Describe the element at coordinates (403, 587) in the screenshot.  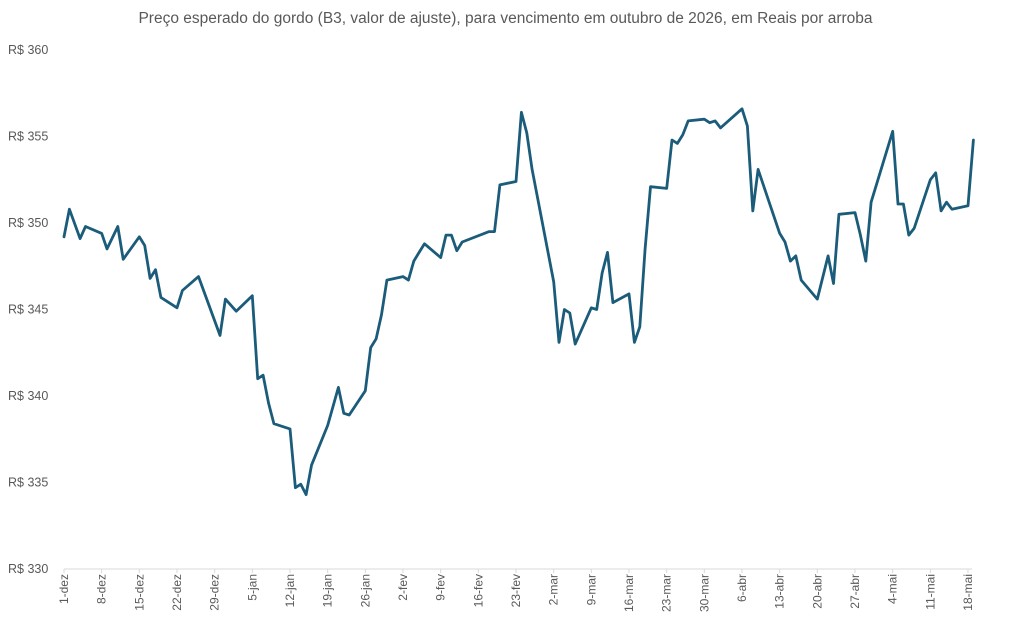
I see `x-tick-label: 2-fev` at that location.